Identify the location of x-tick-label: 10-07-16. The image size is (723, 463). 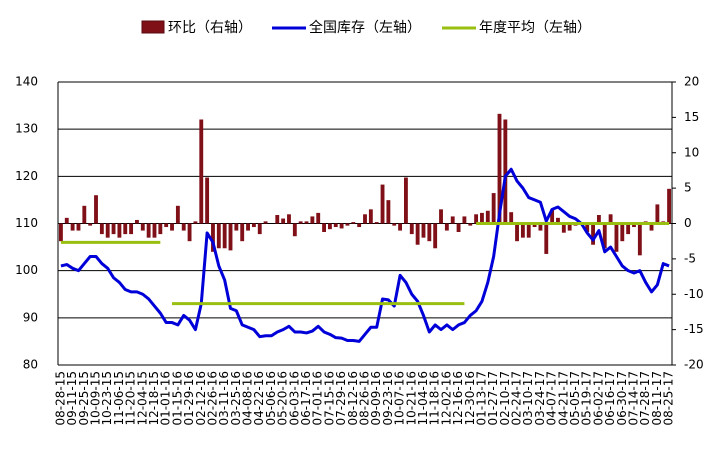
(400, 398).